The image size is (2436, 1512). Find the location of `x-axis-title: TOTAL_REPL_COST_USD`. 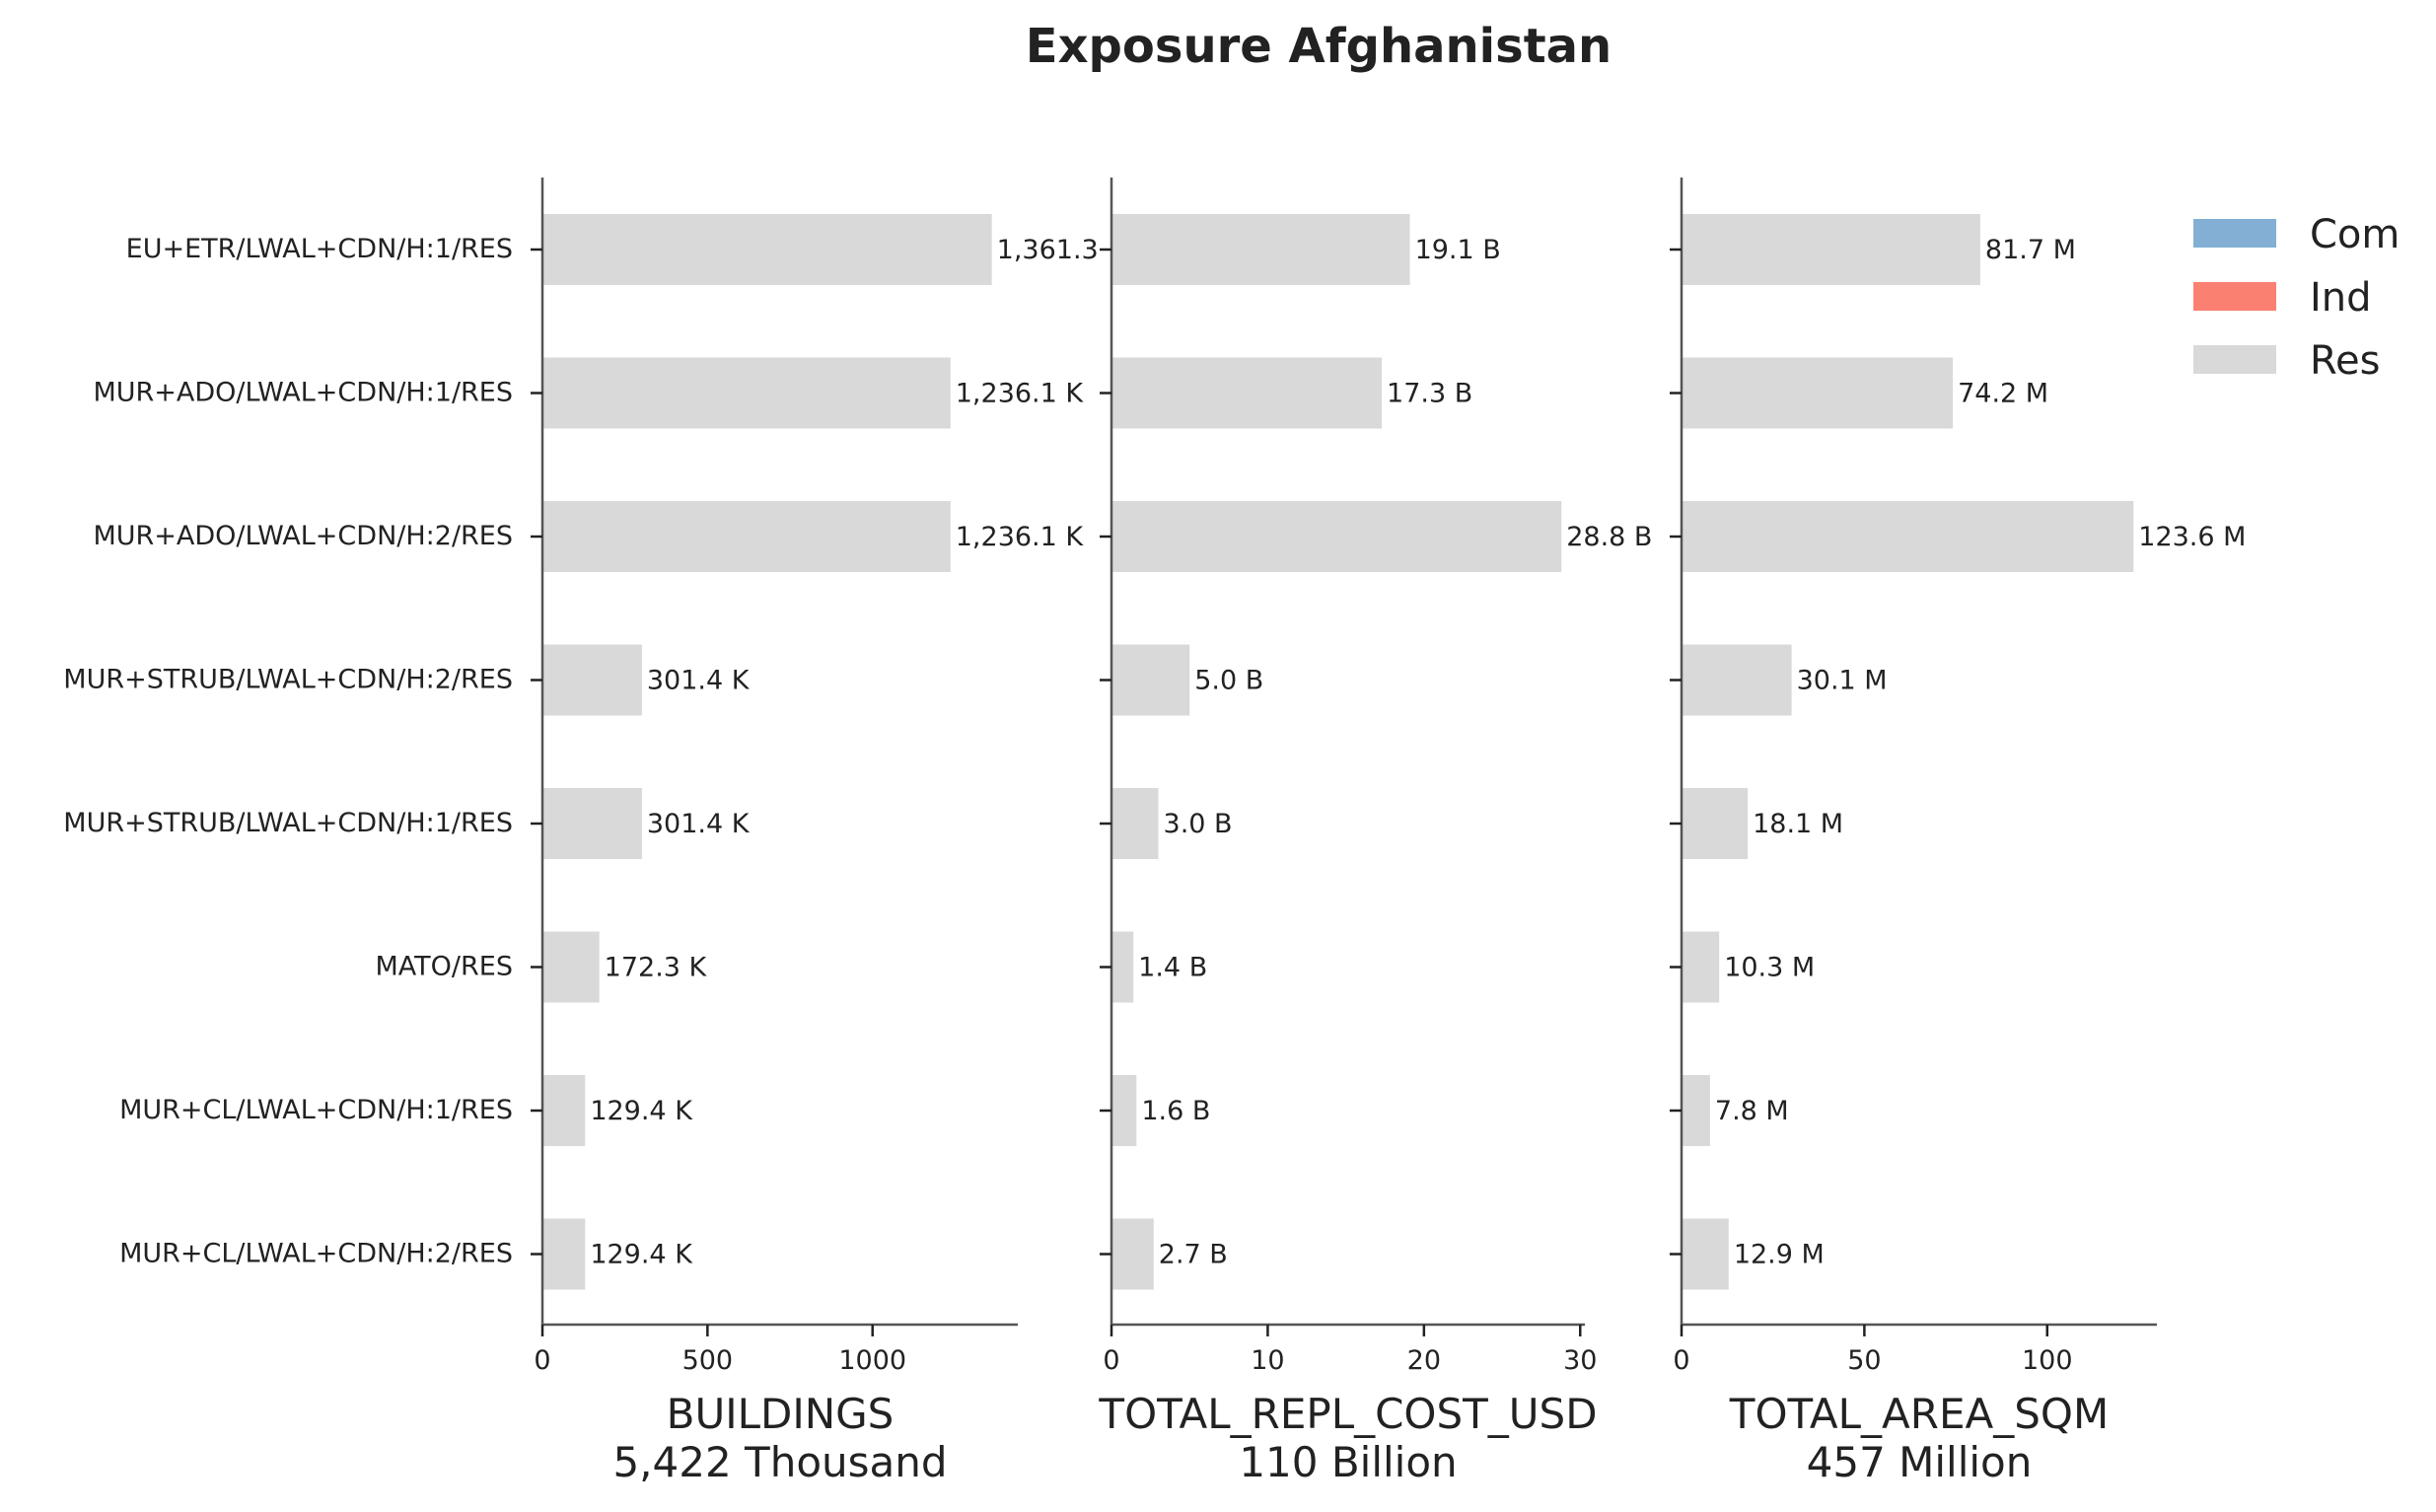

x-axis-title: TOTAL_REPL_COST_USD is located at coordinates (1347, 1414).